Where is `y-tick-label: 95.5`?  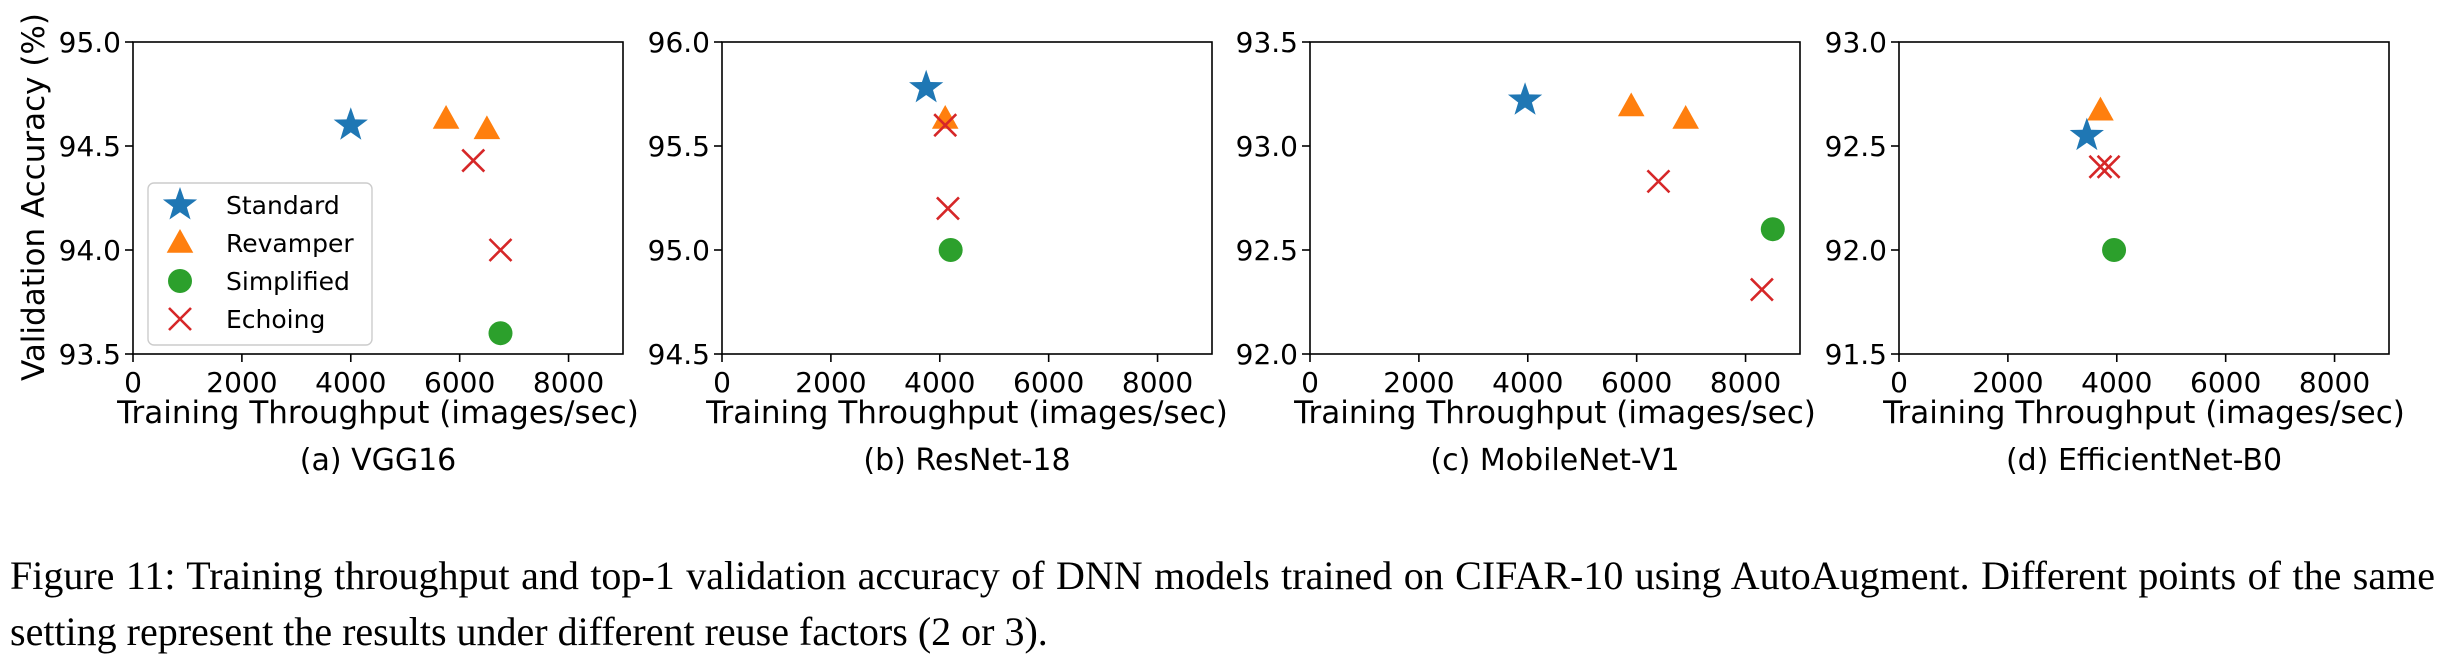
y-tick-label: 95.5 is located at coordinates (679, 146).